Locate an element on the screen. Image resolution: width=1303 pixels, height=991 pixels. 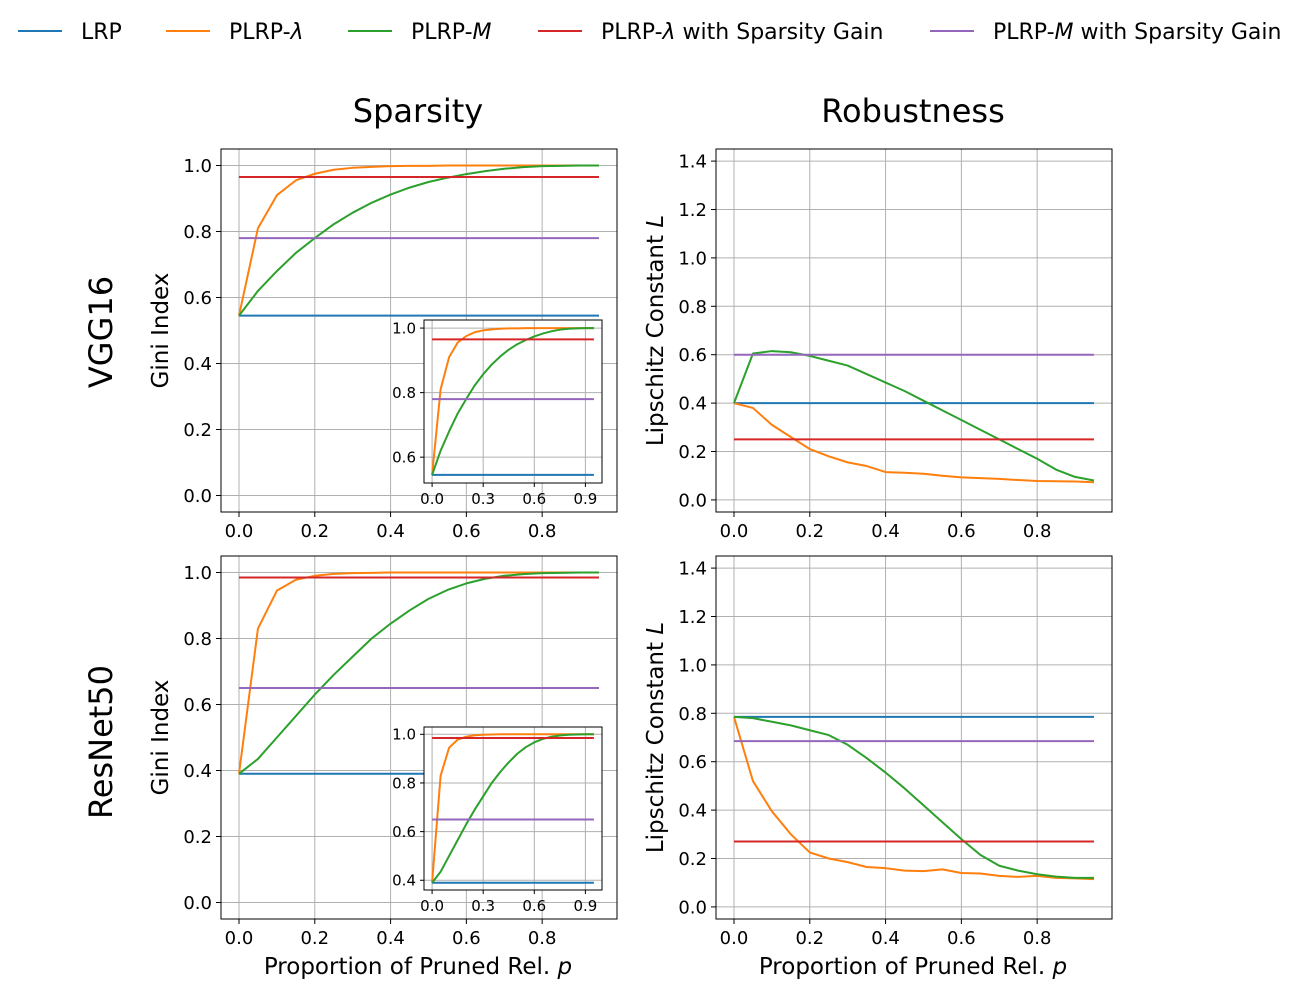
vgg16-sparsity-ytick-label: 0.4 is located at coordinates (197, 364).